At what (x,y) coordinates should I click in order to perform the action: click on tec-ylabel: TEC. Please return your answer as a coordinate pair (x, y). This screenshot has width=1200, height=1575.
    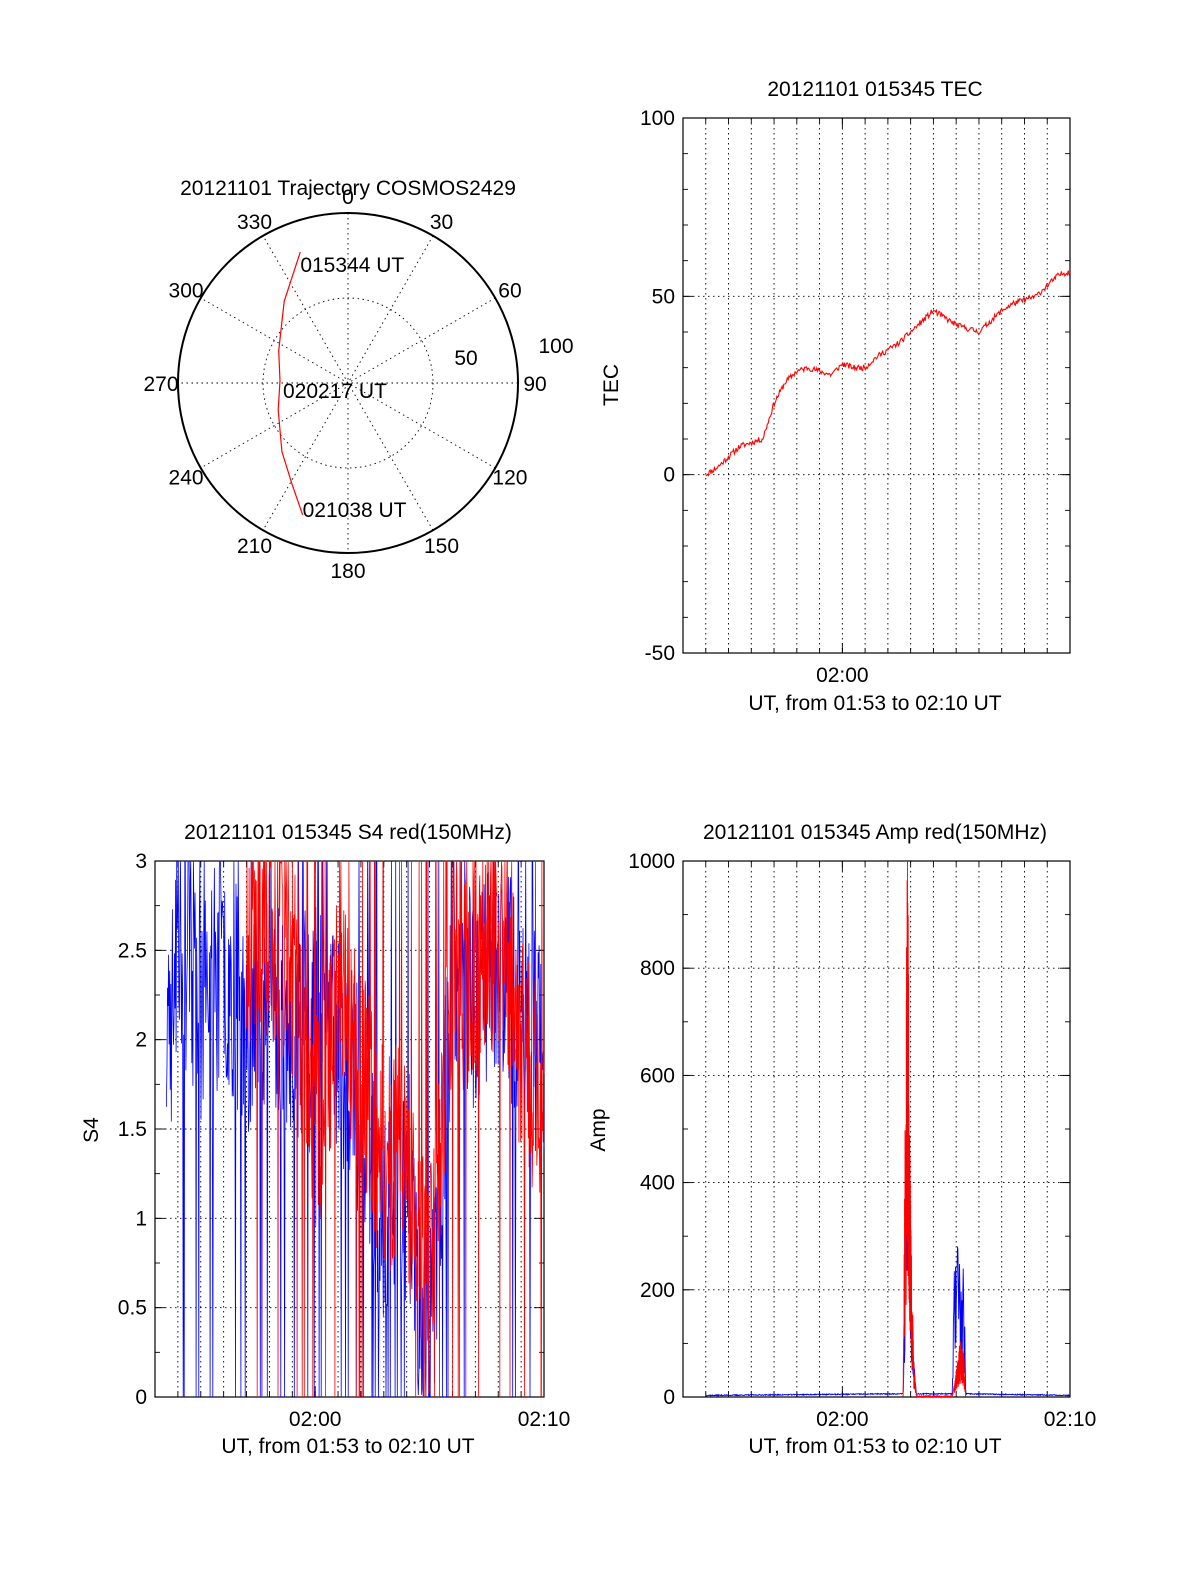
    Looking at the image, I should click on (611, 385).